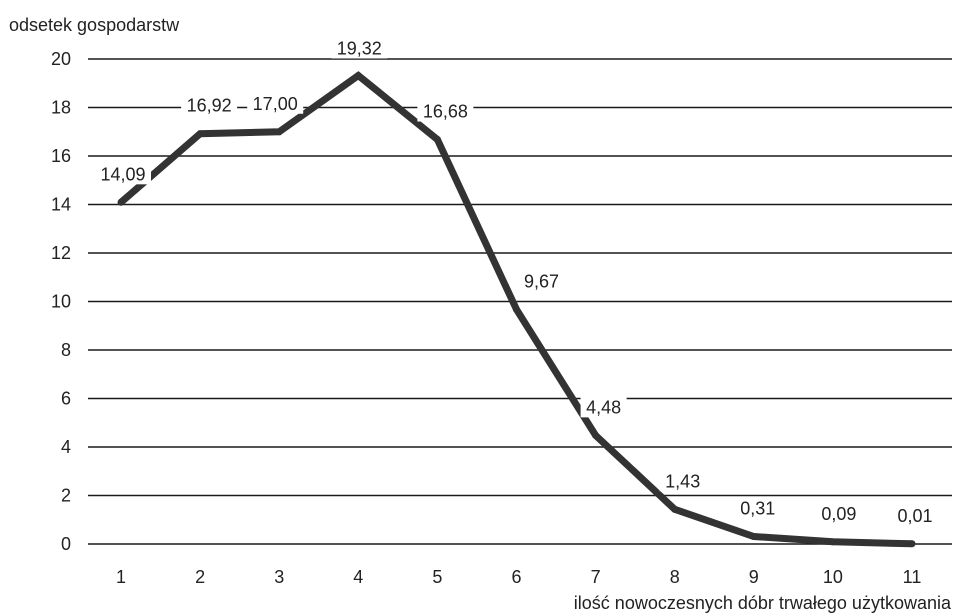 The image size is (956, 615). What do you see at coordinates (61, 253) in the screenshot?
I see `y-tick-label: 12` at bounding box center [61, 253].